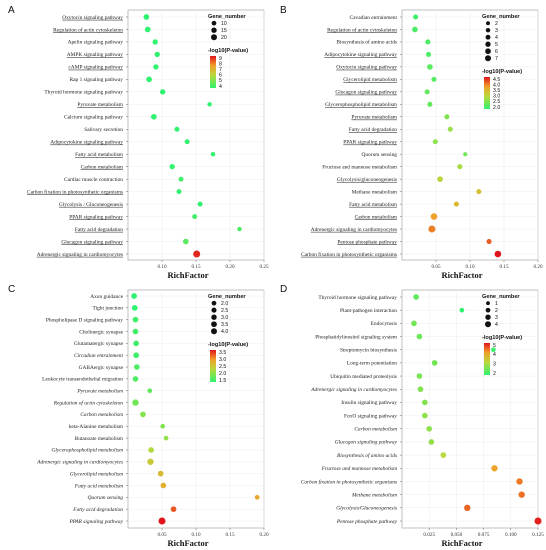 This screenshot has height=550, width=546. What do you see at coordinates (84, 320) in the screenshot?
I see `category-label: Phospholipase D signaling pathway` at bounding box center [84, 320].